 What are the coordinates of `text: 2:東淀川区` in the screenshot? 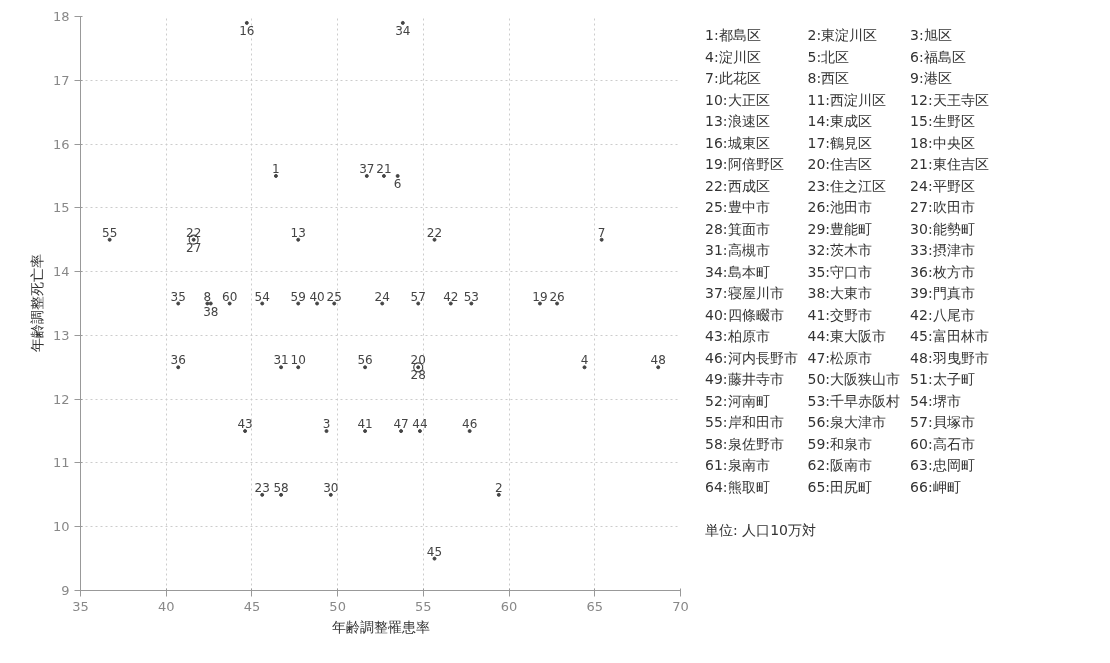 It's located at (843, 35).